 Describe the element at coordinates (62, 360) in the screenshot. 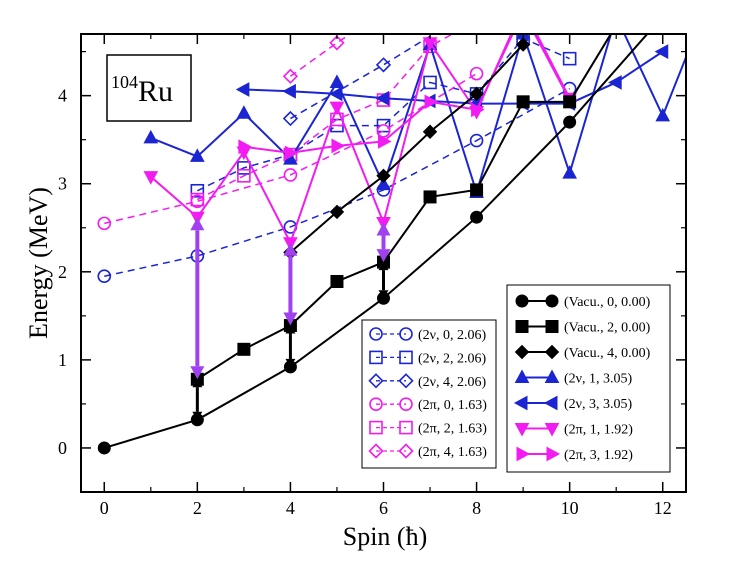

I see `y-tick-label: 1` at that location.